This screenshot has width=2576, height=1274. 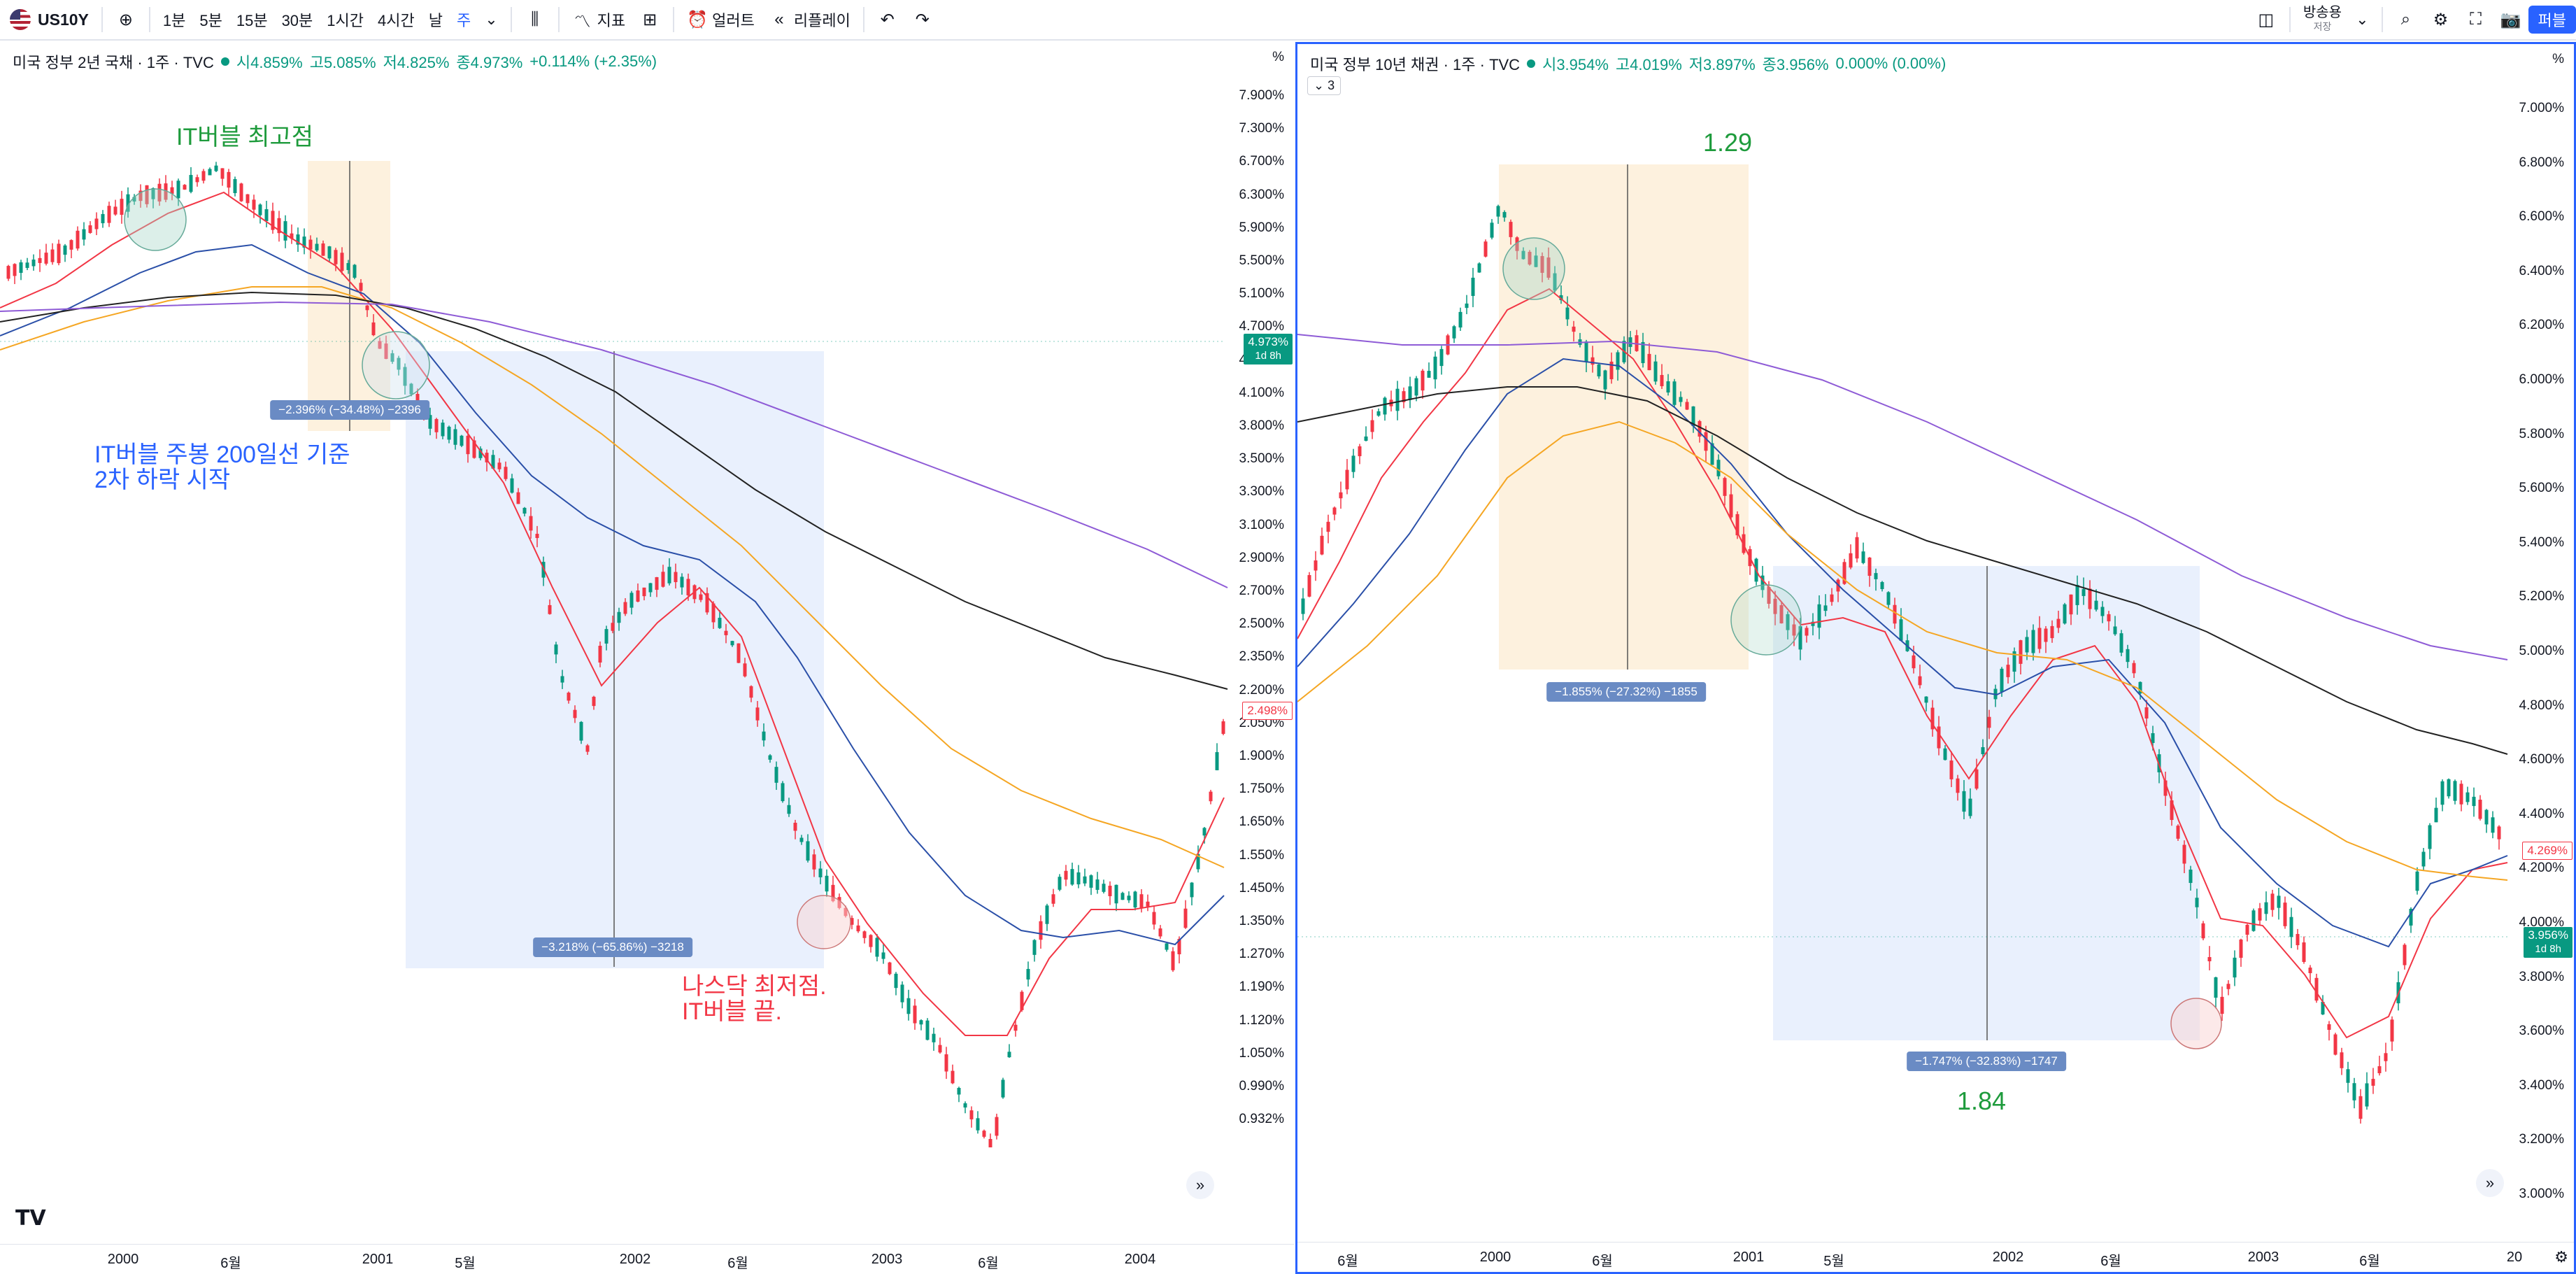 I want to click on divider, so click(x=558, y=19).